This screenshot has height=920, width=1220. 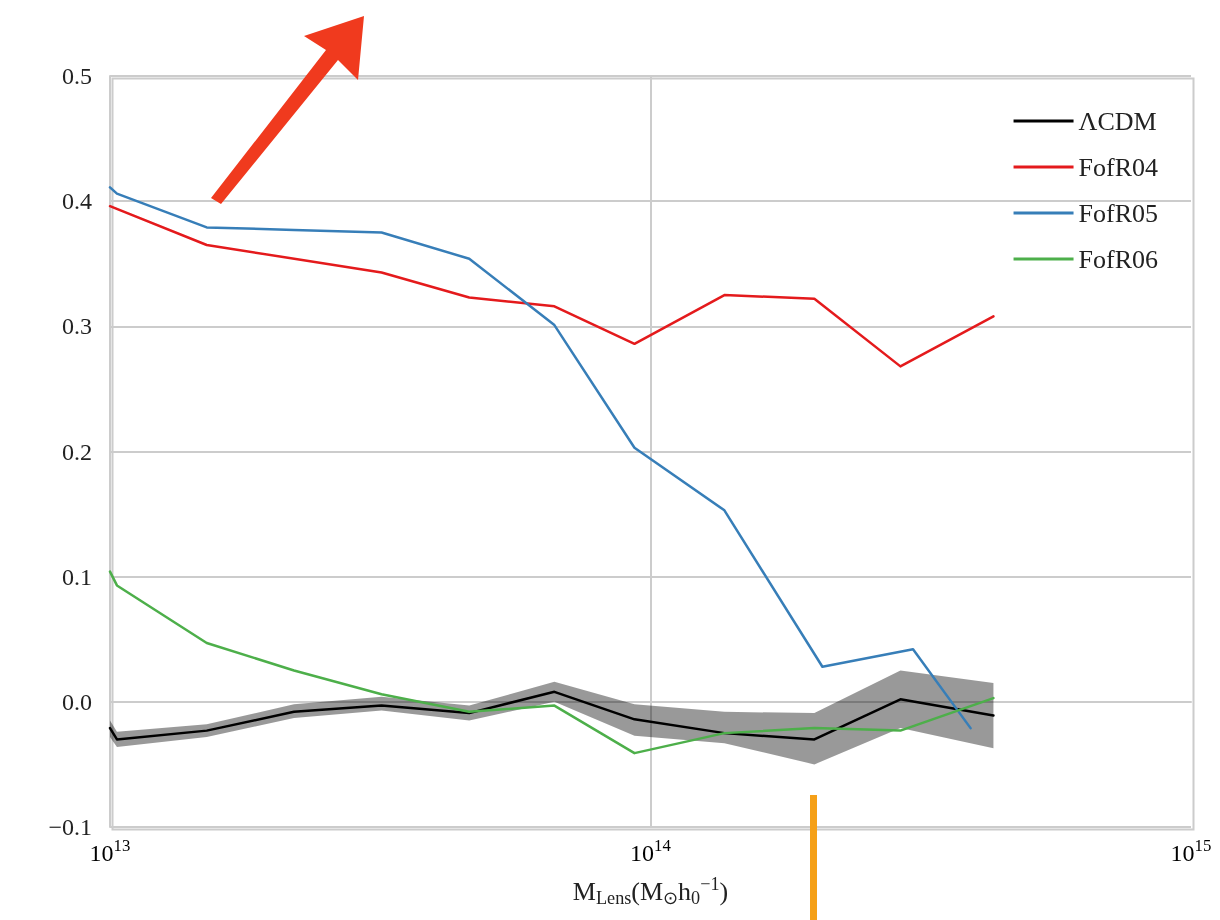 I want to click on y-tick-label: −0.1, so click(x=70, y=827).